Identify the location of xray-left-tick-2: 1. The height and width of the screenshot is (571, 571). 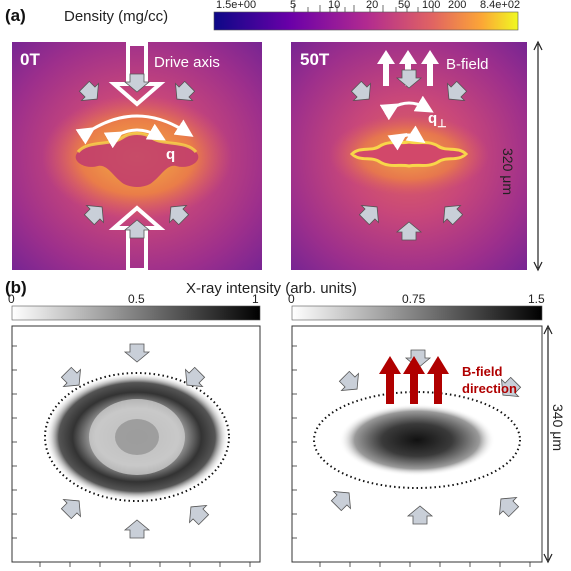
(255, 299).